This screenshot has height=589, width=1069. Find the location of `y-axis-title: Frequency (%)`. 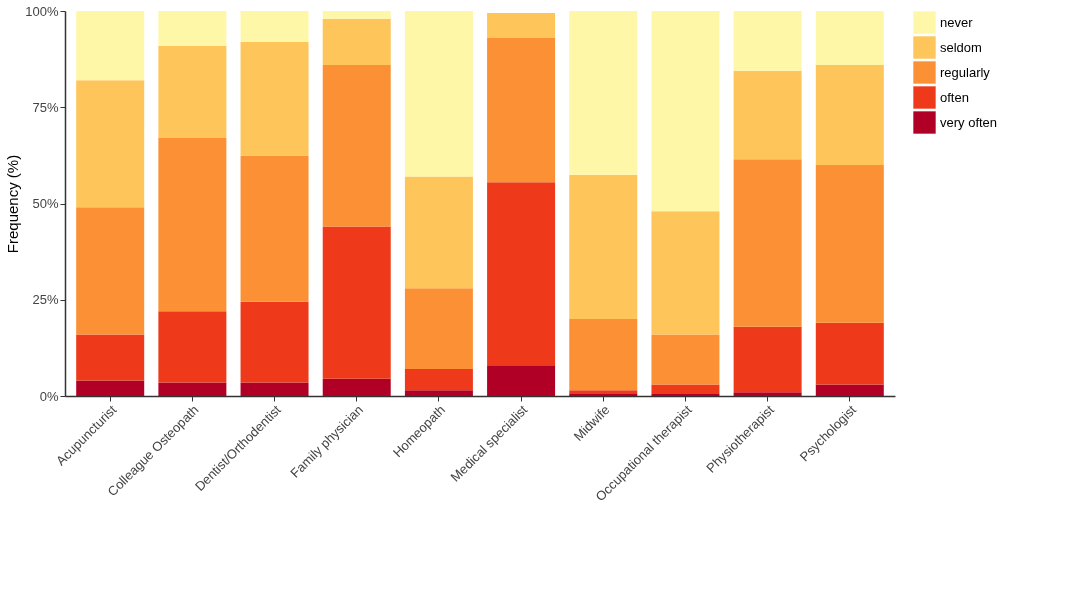

y-axis-title: Frequency (%) is located at coordinates (13, 204).